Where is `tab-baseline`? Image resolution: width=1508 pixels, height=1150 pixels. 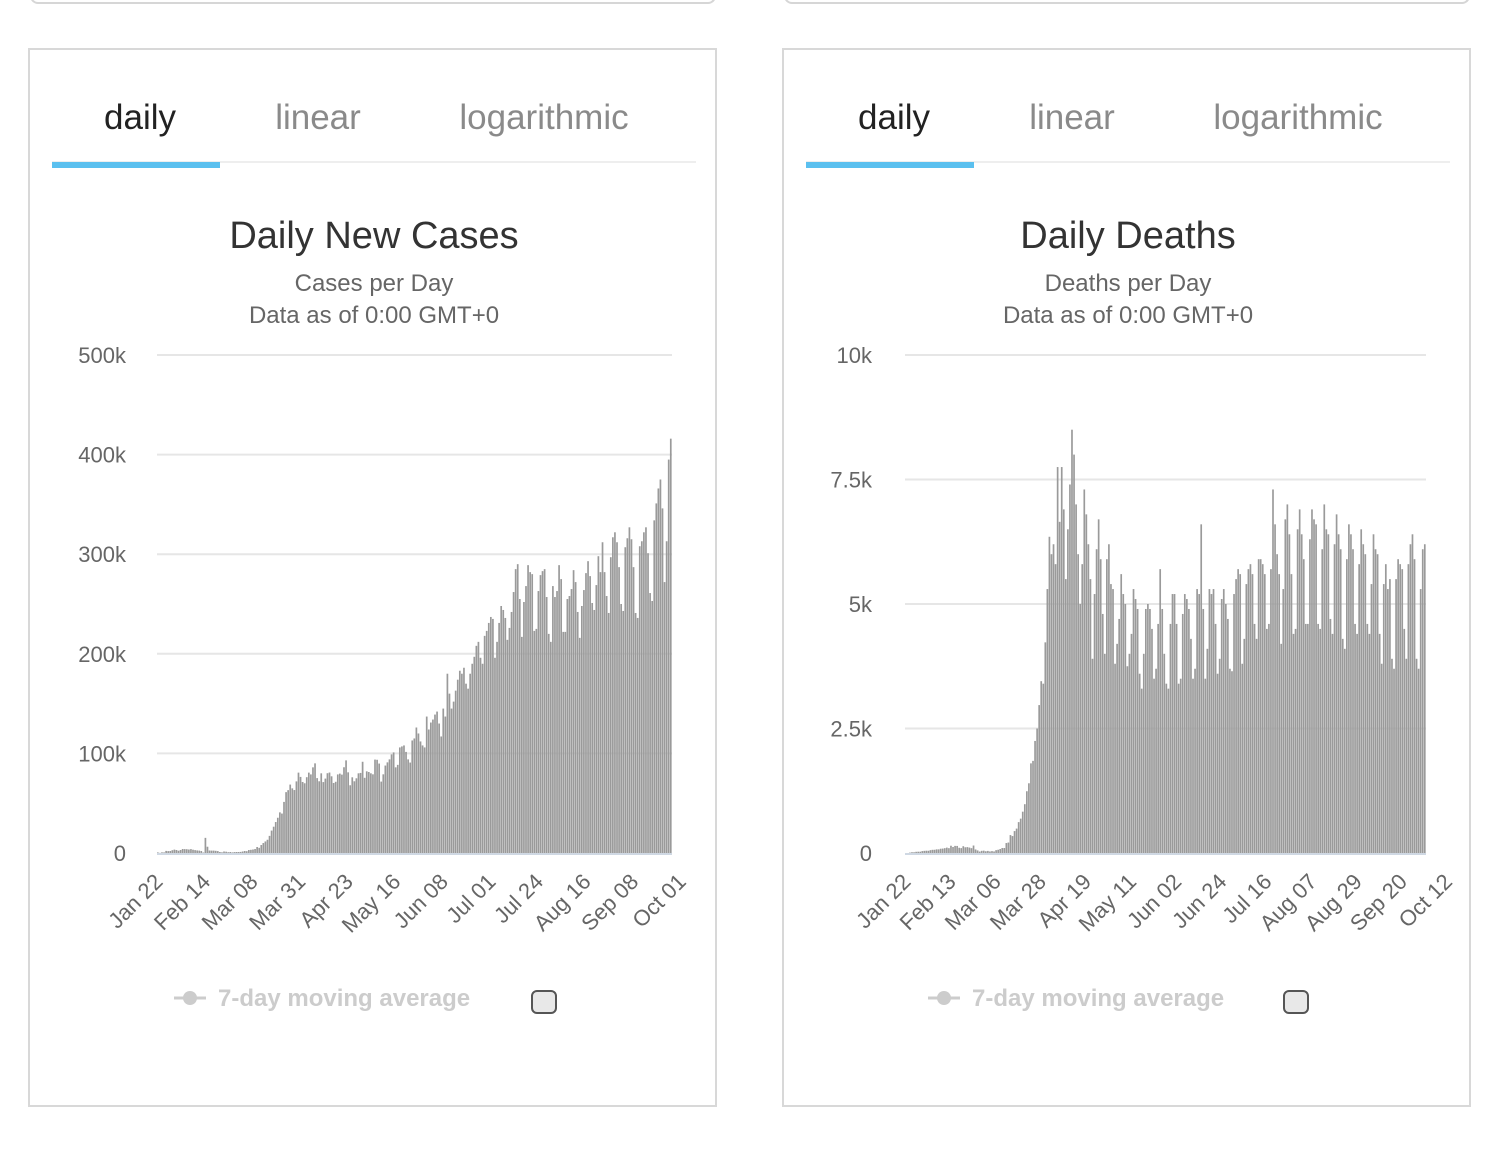
tab-baseline is located at coordinates (1128, 162).